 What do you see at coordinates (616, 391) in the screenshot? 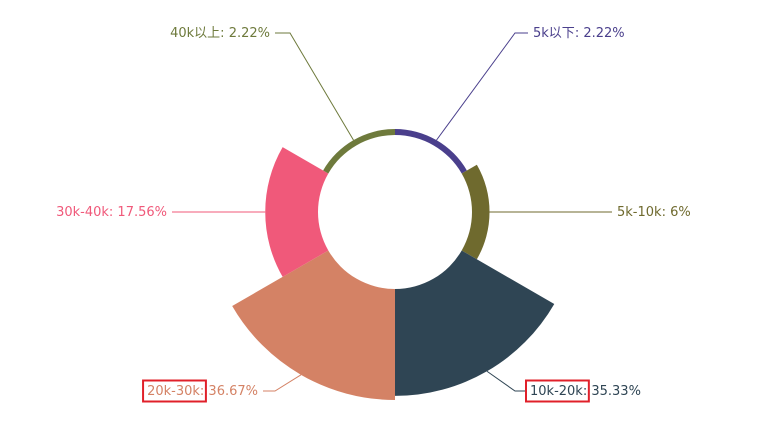
I see `value-label: 35.33%` at bounding box center [616, 391].